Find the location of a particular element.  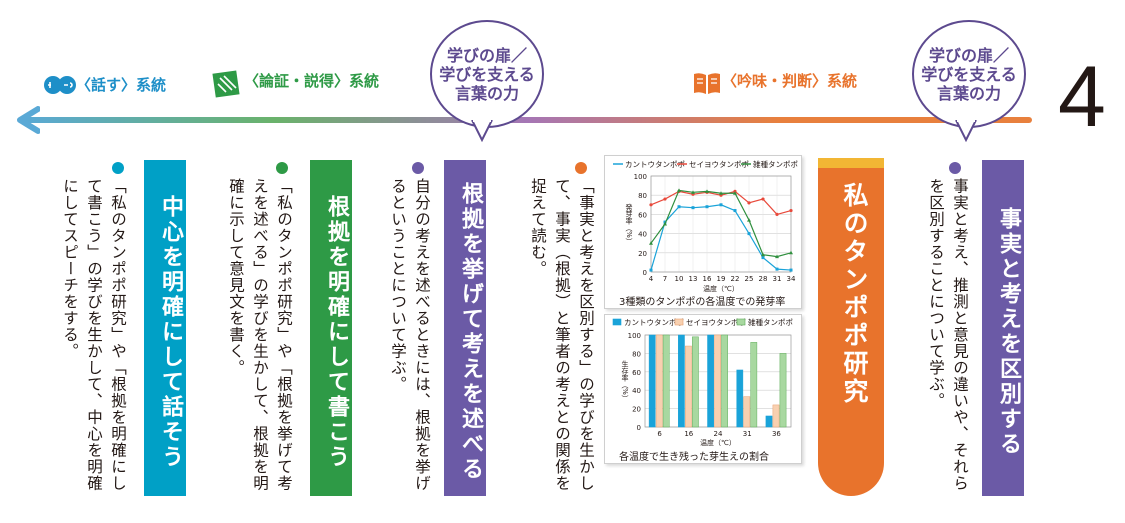

argue-category-header: 〈論証・説得〉系統 is located at coordinates (295, 84).